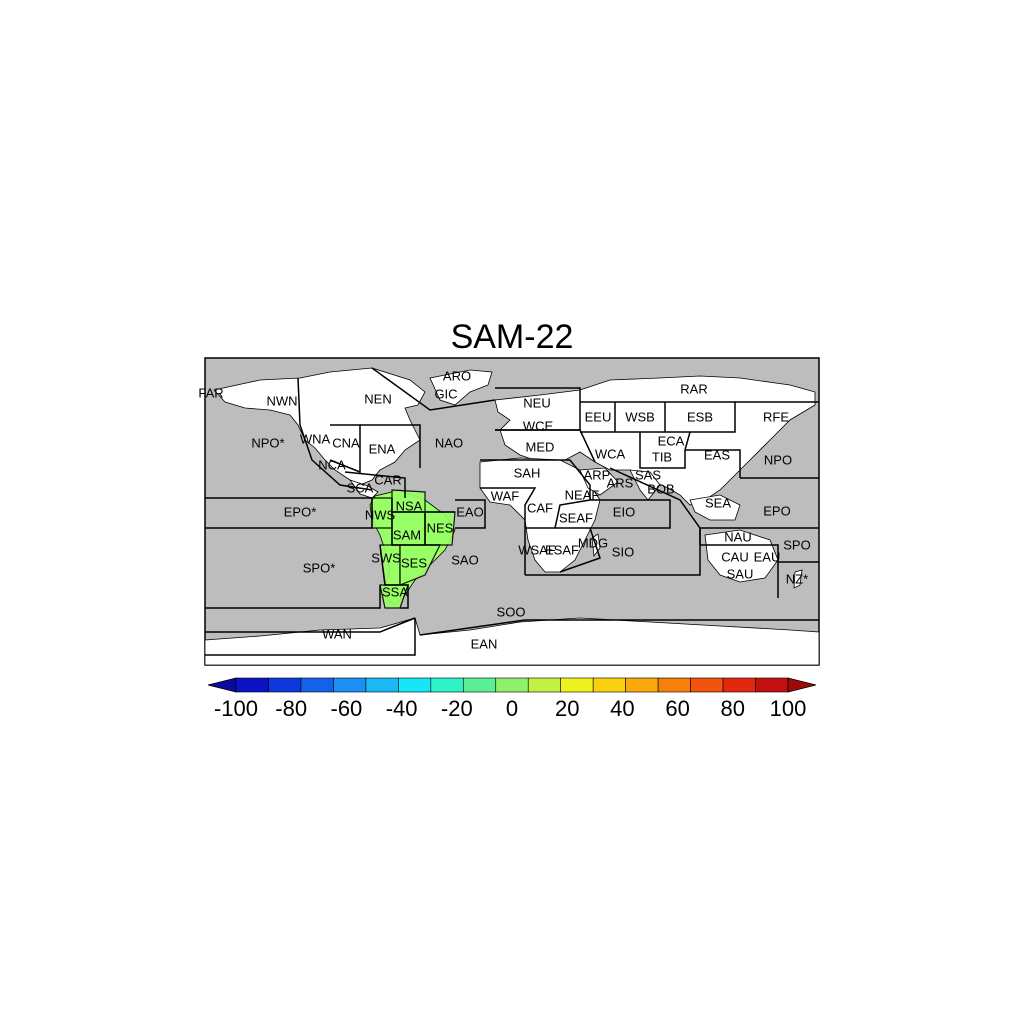 The height and width of the screenshot is (1024, 1024). I want to click on region-label: RFE, so click(776, 416).